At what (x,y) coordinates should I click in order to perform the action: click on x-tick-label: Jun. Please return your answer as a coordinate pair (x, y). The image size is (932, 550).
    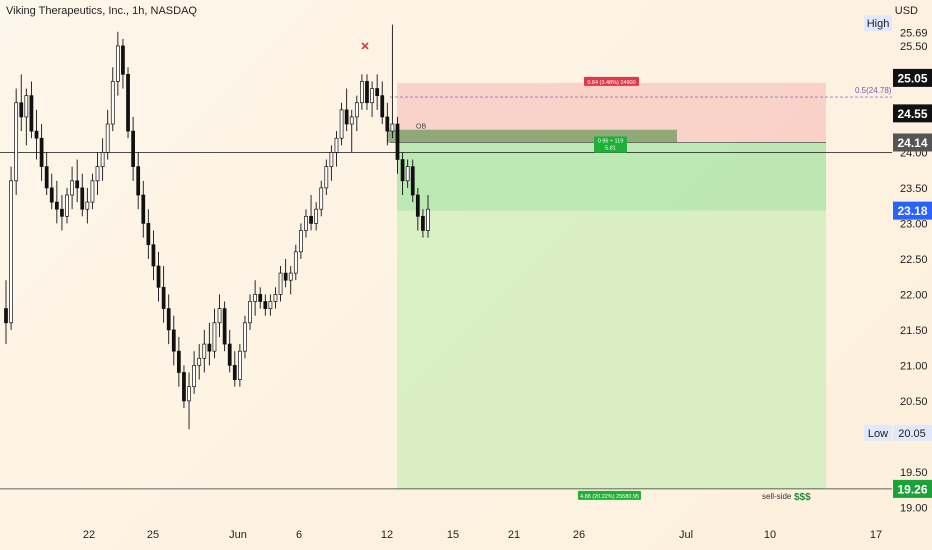
    Looking at the image, I should click on (238, 535).